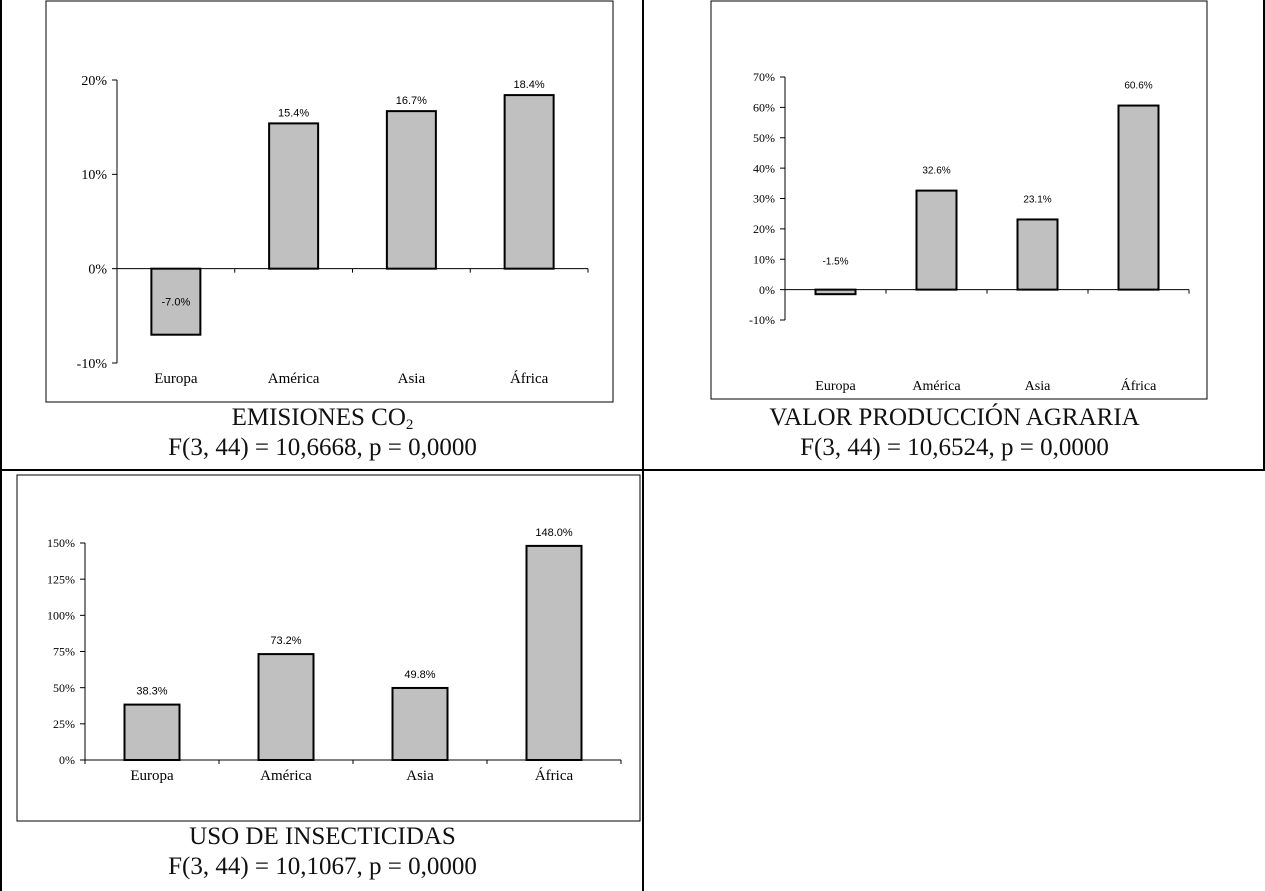 Image resolution: width=1265 pixels, height=891 pixels. I want to click on data-label: 49.8%, so click(419, 675).